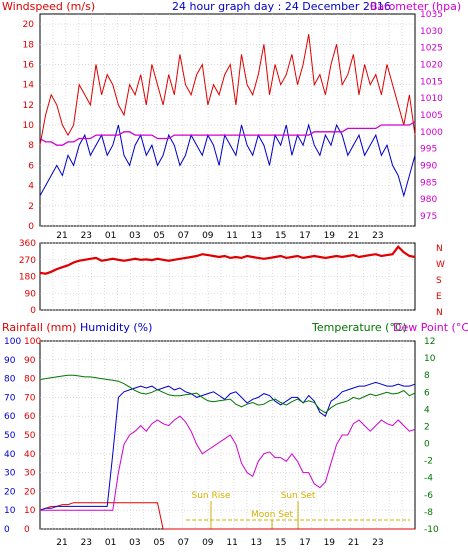 The image size is (468, 555). I want to click on windspeed-tick-labels: 0 2 4 6 8 10 12 14 16 18 20, so click(29, 126).